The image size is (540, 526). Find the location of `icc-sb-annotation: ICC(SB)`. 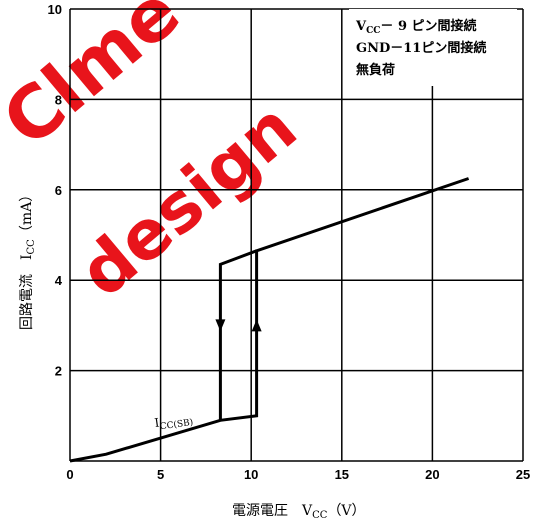

icc-sb-annotation: ICC(SB) is located at coordinates (174, 422).